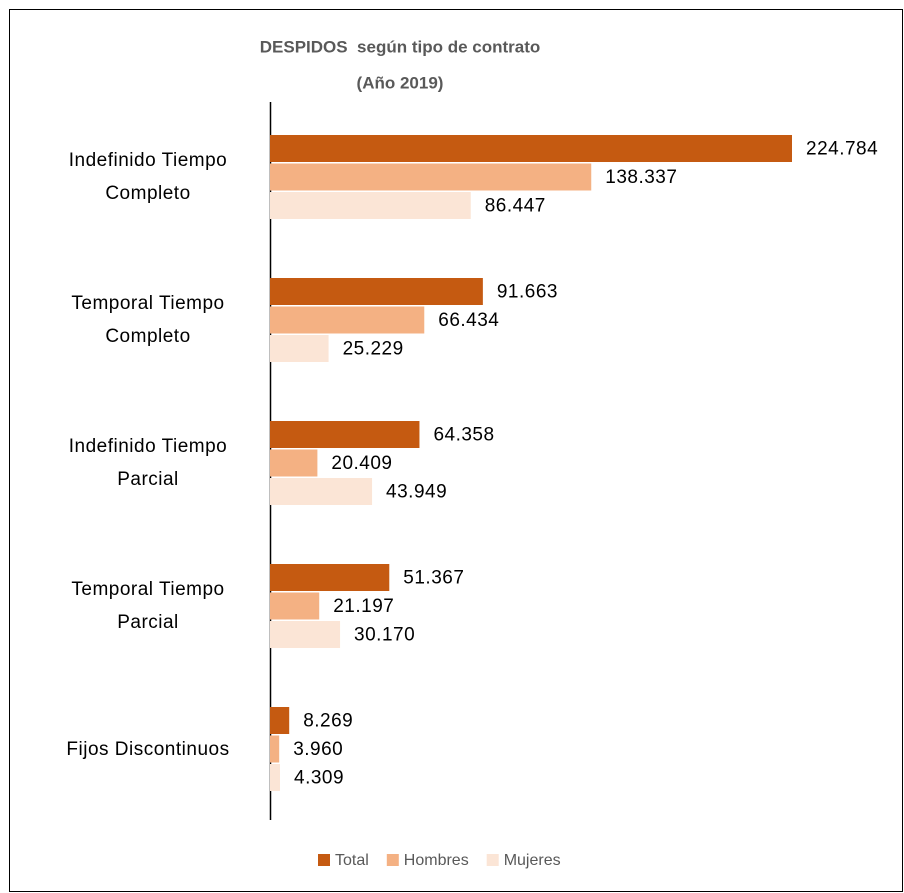  Describe the element at coordinates (148, 320) in the screenshot. I see `category-label: Temporal Tiempo Completo` at that location.